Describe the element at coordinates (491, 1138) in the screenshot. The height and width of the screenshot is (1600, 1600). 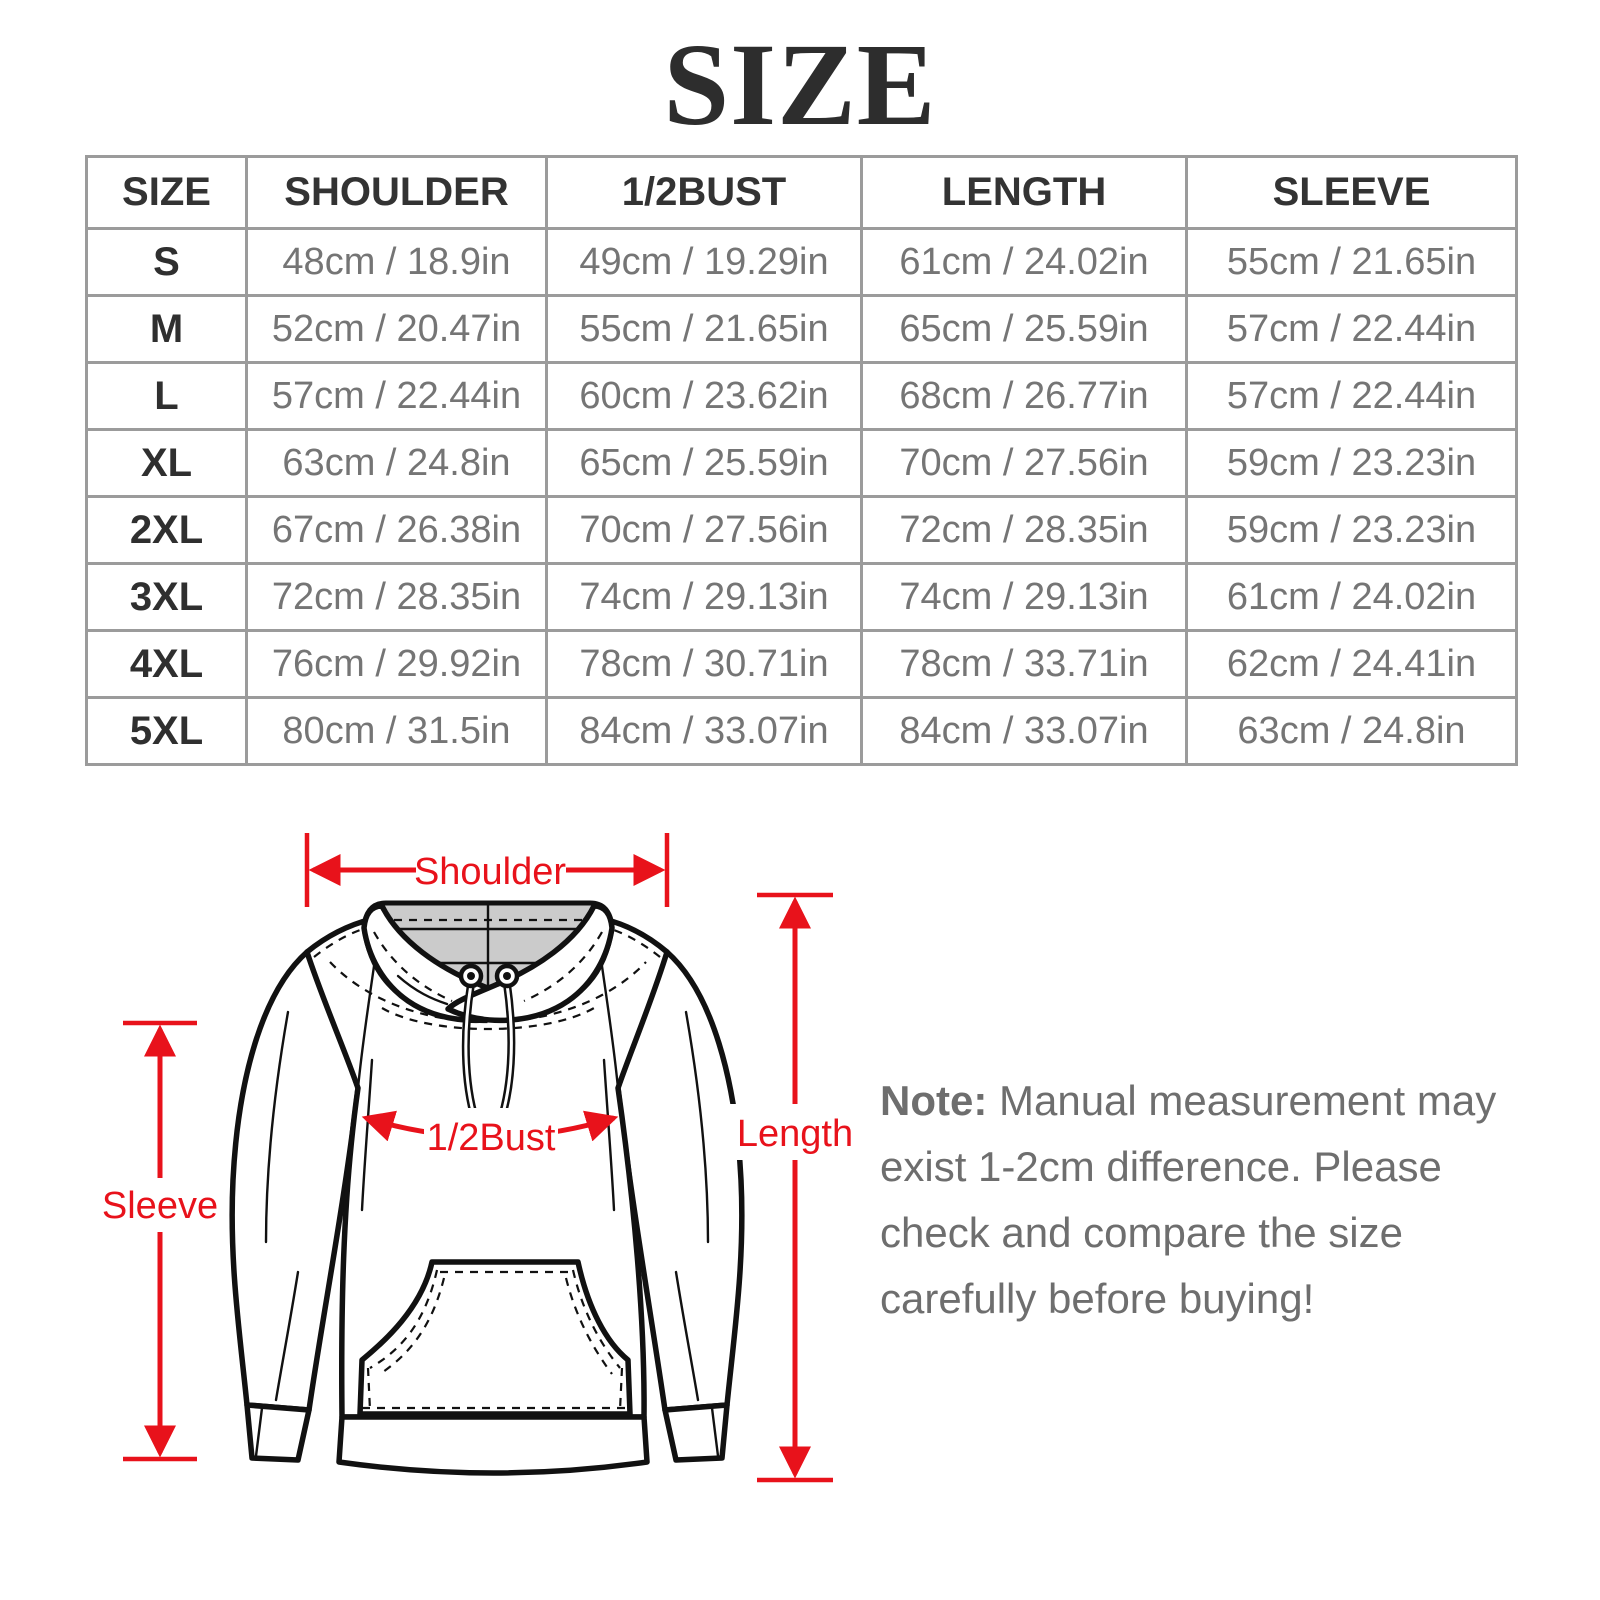
I see `half-bust-label: 1/2Bust` at that location.